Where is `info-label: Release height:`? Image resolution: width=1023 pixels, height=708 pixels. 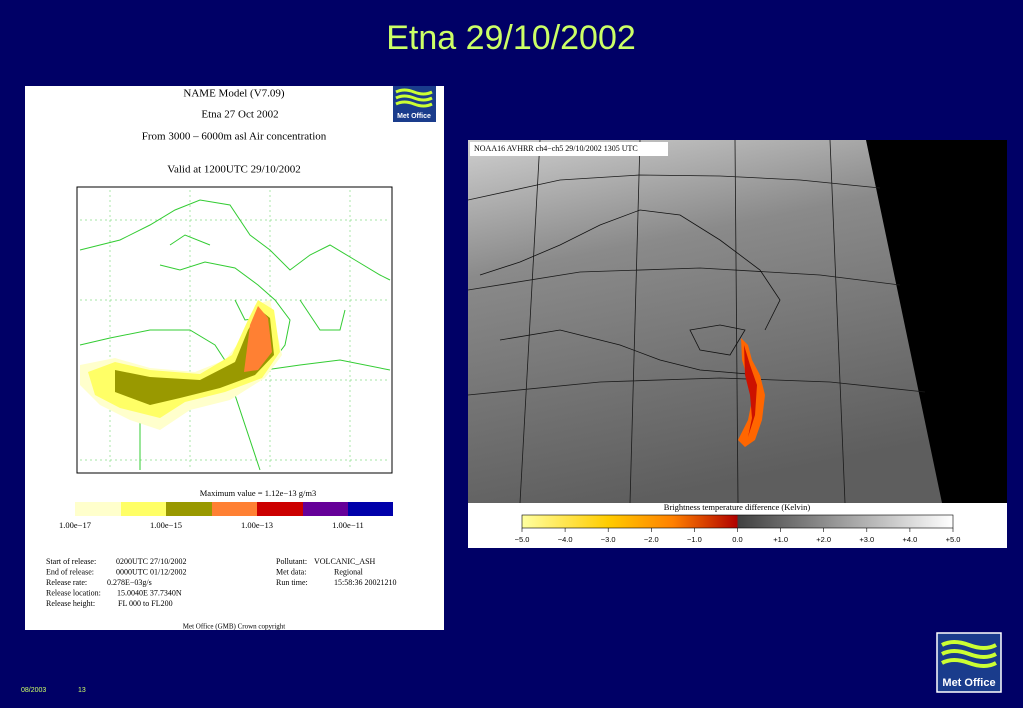 info-label: Release height: is located at coordinates (70, 603).